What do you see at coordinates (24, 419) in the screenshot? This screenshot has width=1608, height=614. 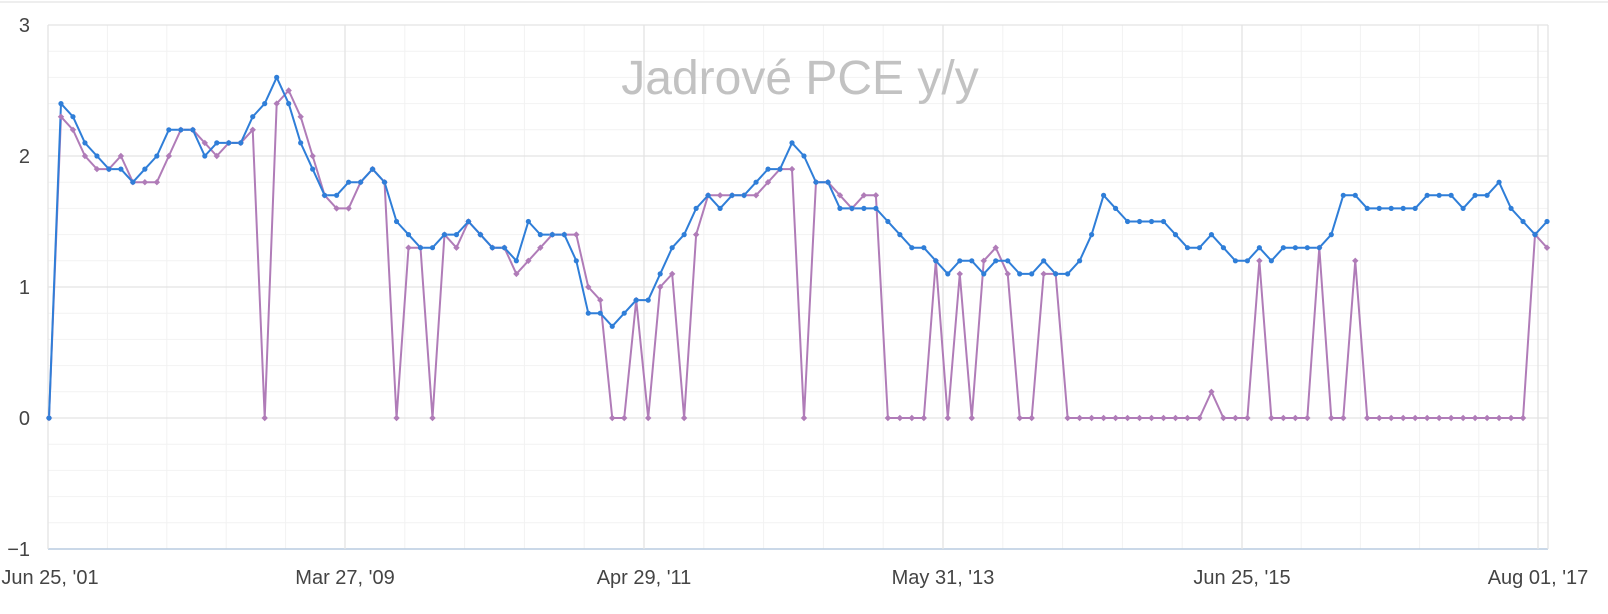 I see `y-tick-label: 0` at bounding box center [24, 419].